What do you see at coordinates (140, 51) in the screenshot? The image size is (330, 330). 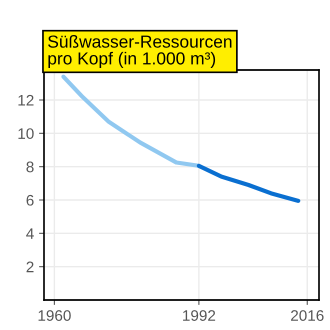 I see `chart-title: Süßwasser-Ressourcen pro Kopf (in 1.000 m³)` at bounding box center [140, 51].